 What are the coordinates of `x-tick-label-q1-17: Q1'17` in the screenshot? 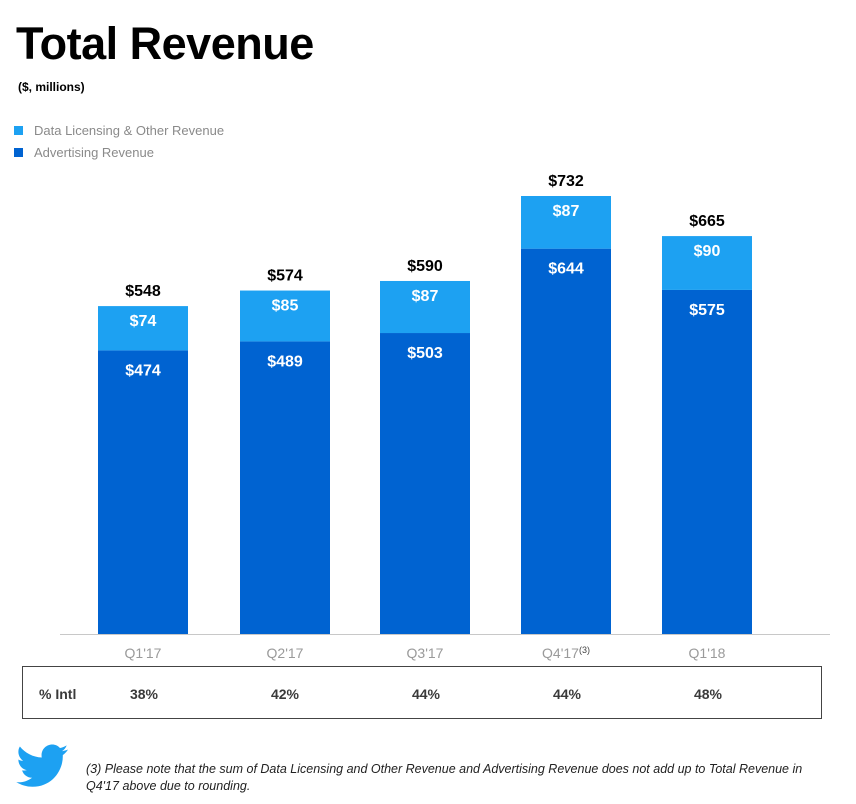 It's located at (143, 653).